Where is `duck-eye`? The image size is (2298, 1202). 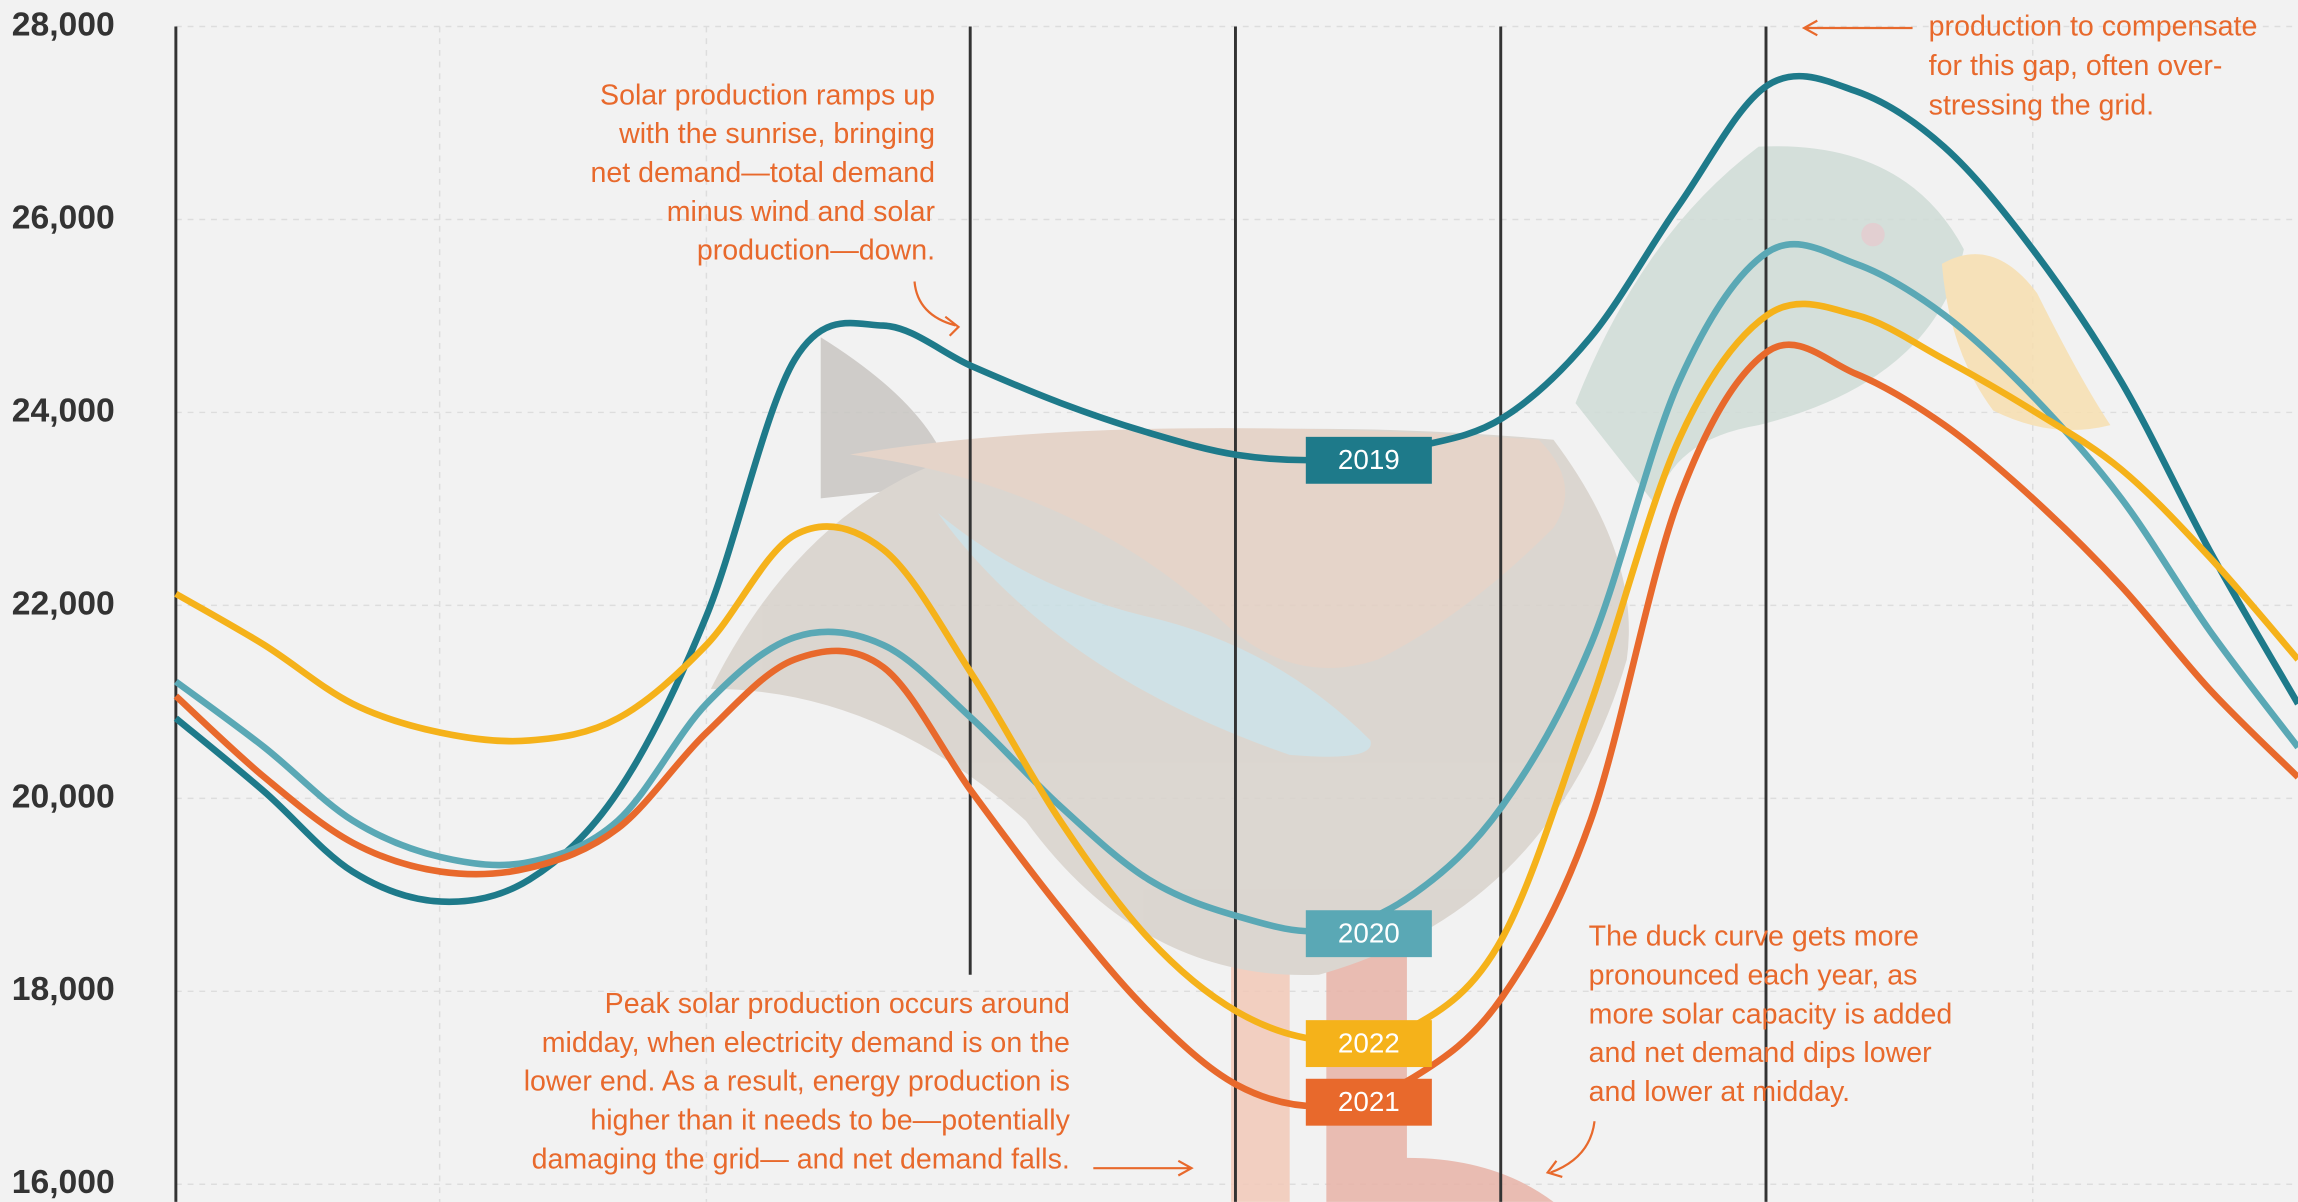
duck-eye is located at coordinates (1873, 234).